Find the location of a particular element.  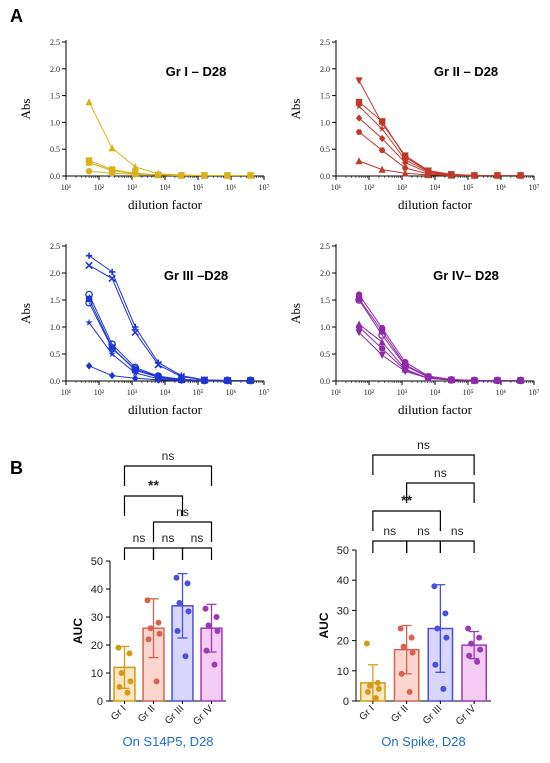

x-tick-label: 10² is located at coordinates (369, 187).